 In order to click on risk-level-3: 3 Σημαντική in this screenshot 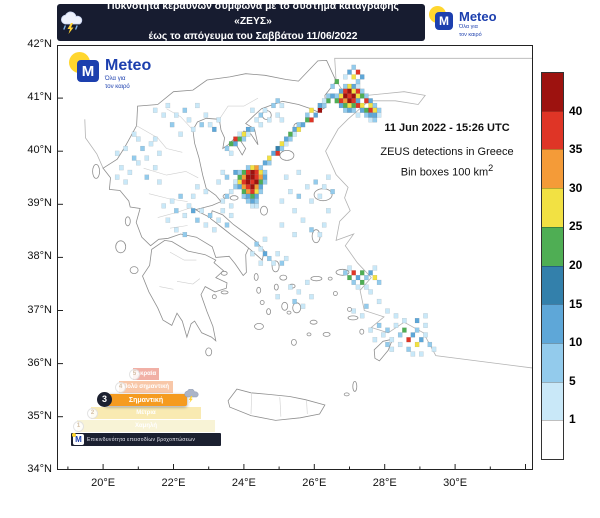, I will do `click(148, 397)`.